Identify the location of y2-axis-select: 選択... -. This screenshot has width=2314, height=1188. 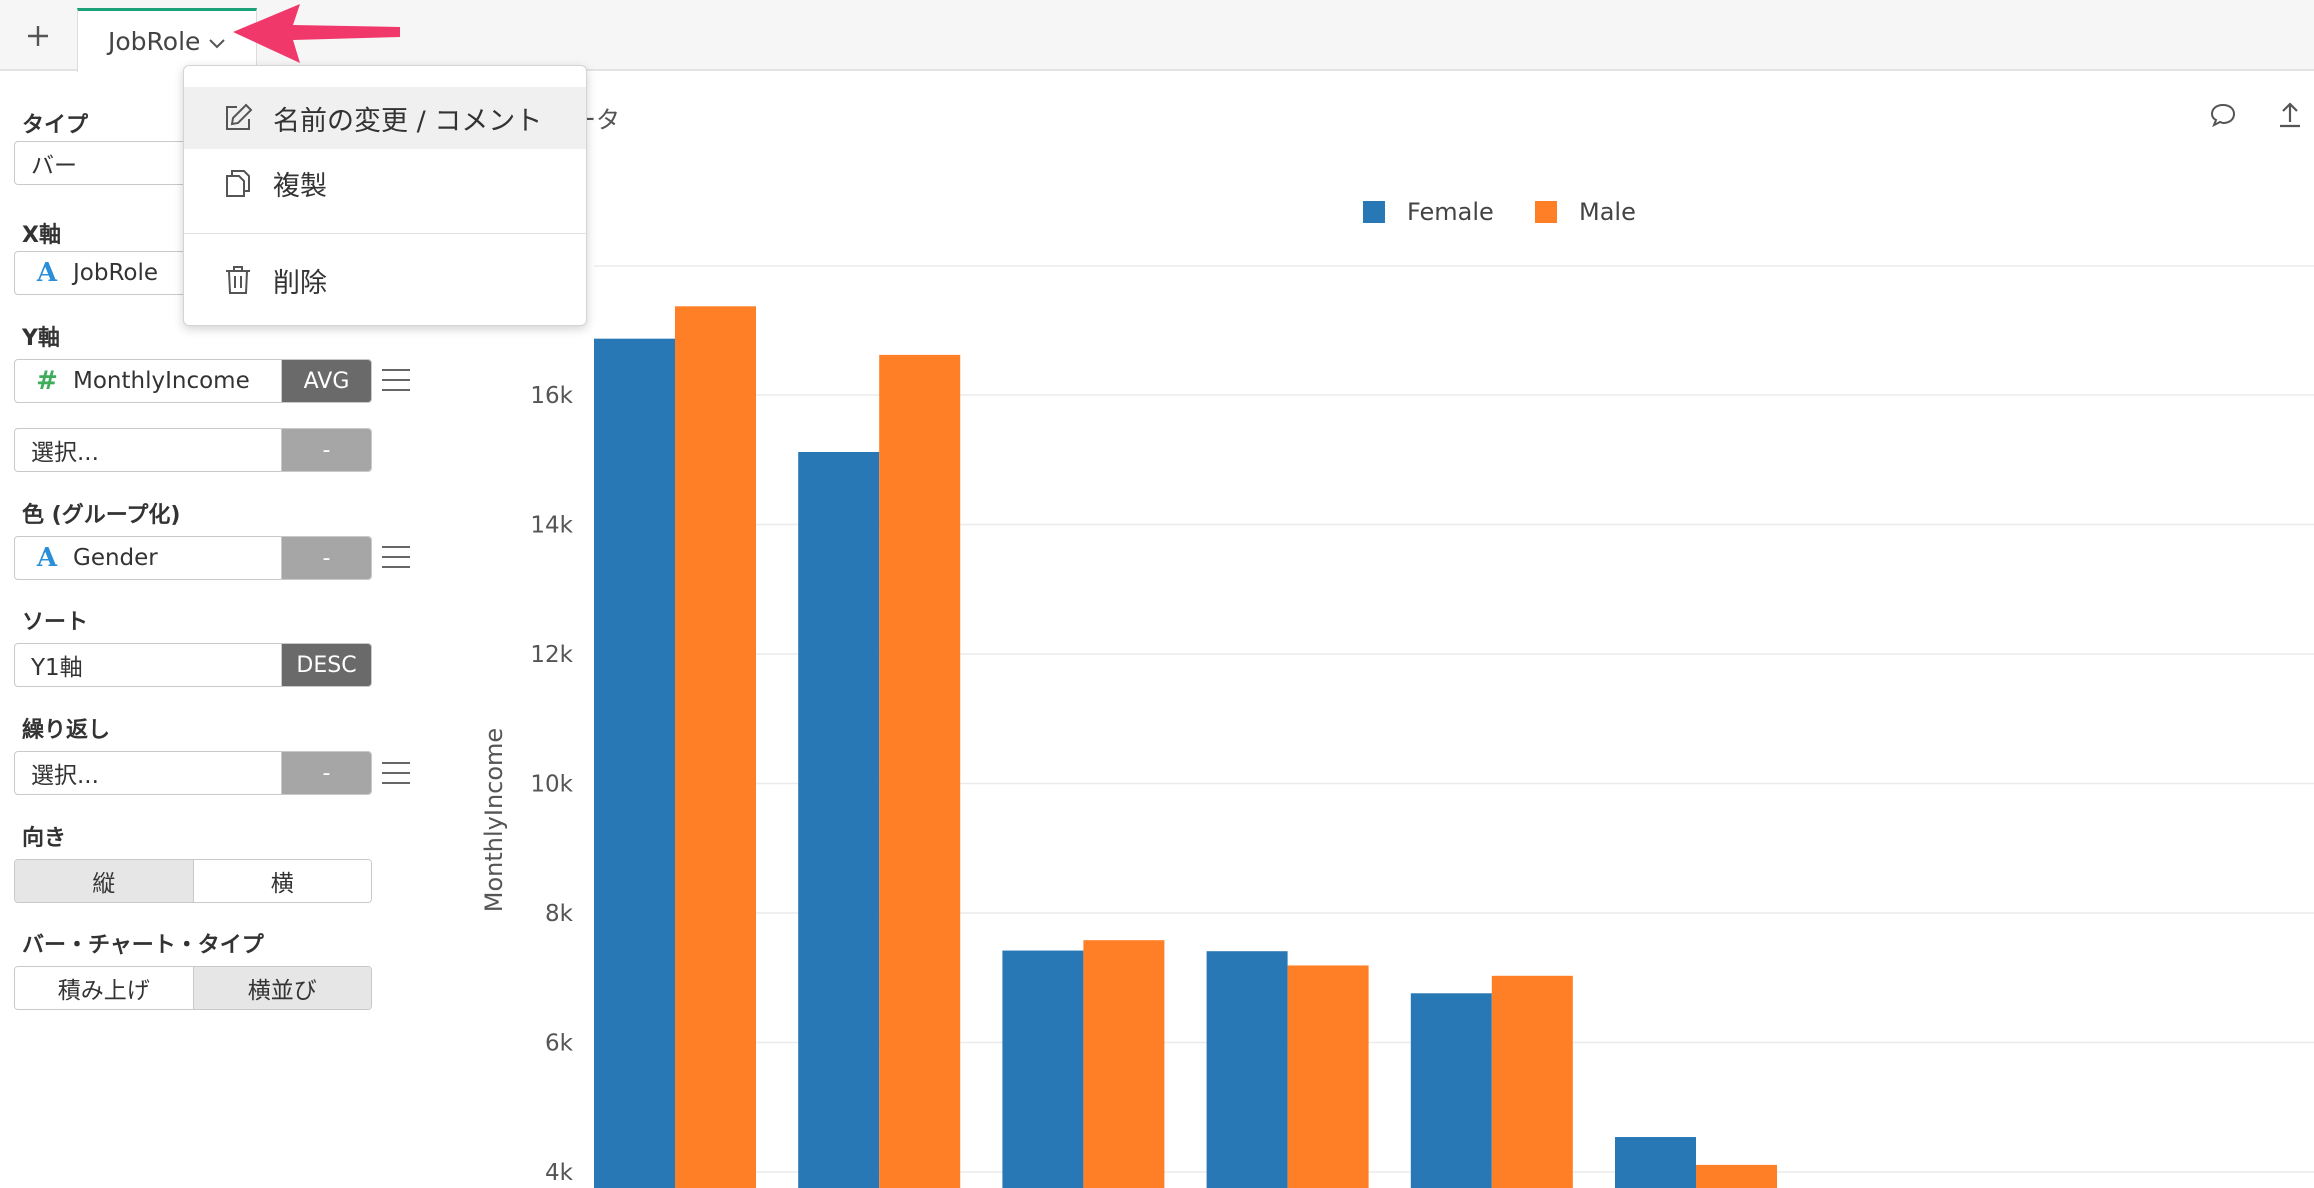
(193, 450).